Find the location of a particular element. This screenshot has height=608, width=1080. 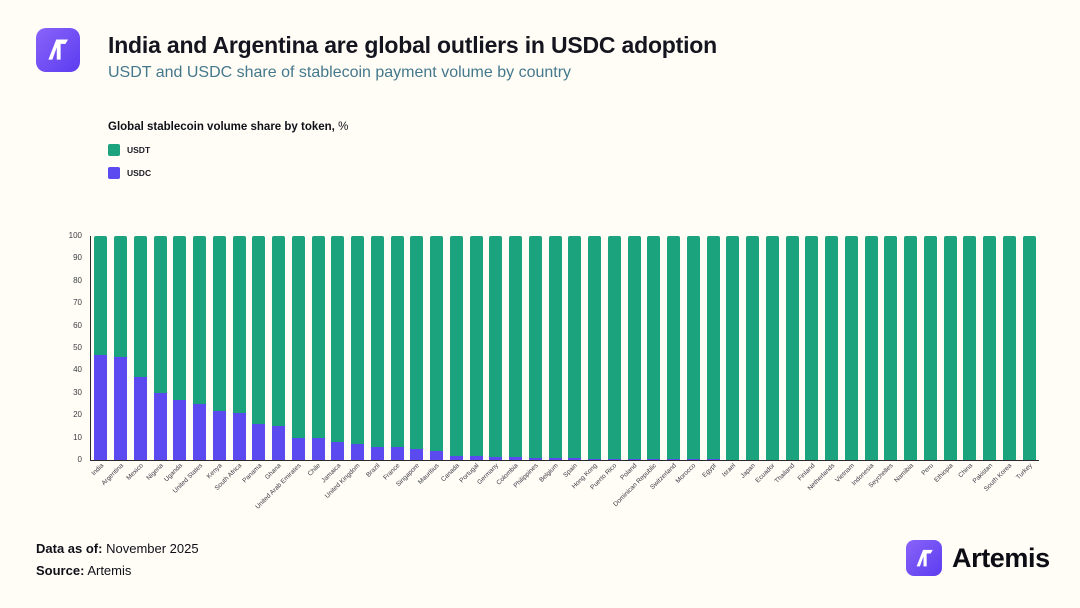

x-axis-label: Panama is located at coordinates (252, 473).